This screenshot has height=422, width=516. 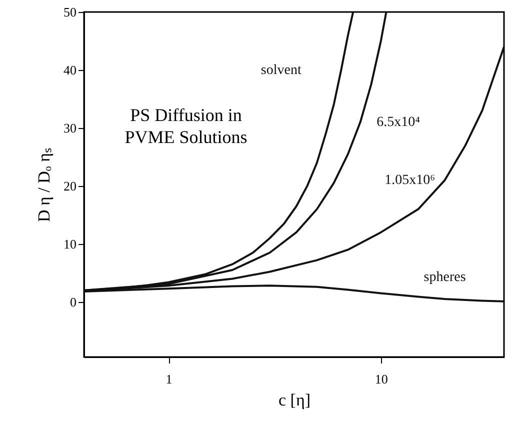 I want to click on y-tick-label: 30, so click(x=70, y=128).